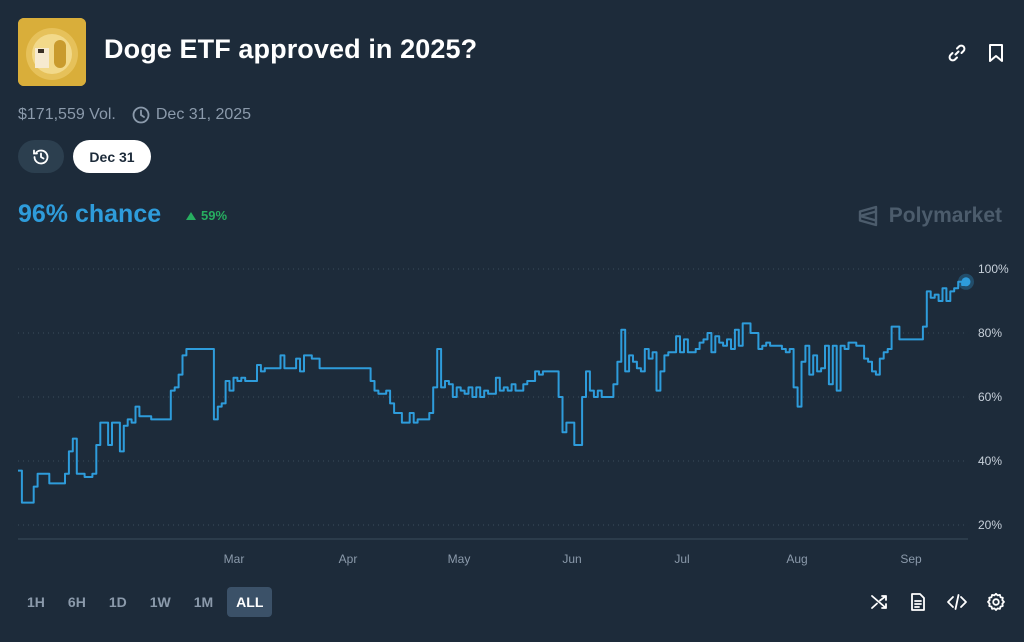 The width and height of the screenshot is (1024, 642). What do you see at coordinates (990, 397) in the screenshot?
I see `y-tick-label: 60%` at bounding box center [990, 397].